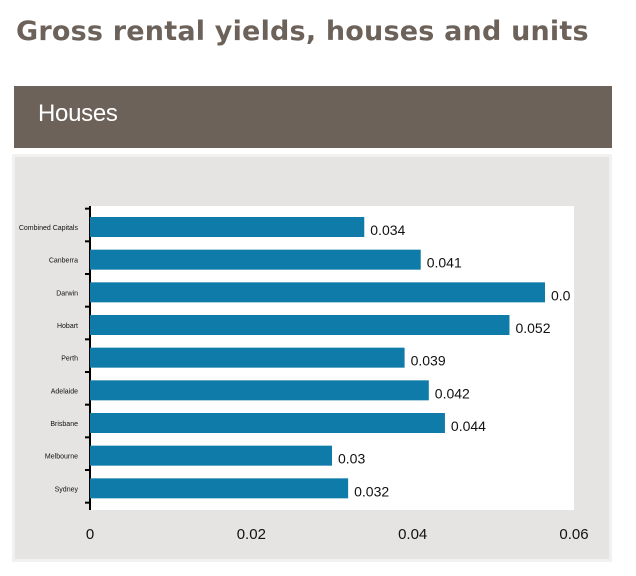  What do you see at coordinates (67, 489) in the screenshot?
I see `category-label: Sydney` at bounding box center [67, 489].